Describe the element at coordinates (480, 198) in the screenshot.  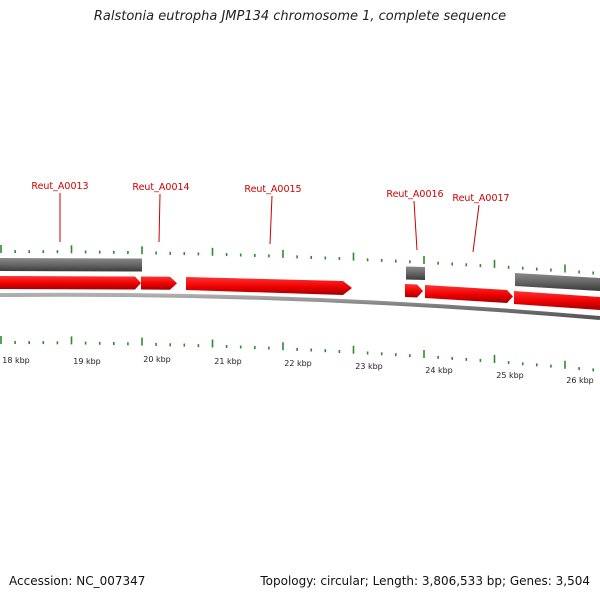
I see `gene-label-reut-a0017: Reut_A0017` at that location.